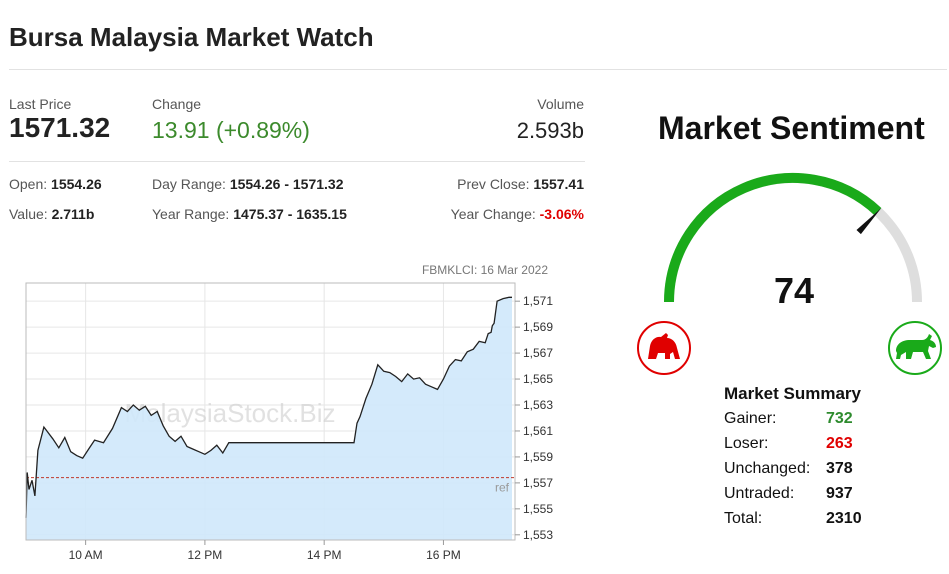 The width and height of the screenshot is (949, 574). What do you see at coordinates (793, 393) in the screenshot?
I see `summary-title: Market Summary` at bounding box center [793, 393].